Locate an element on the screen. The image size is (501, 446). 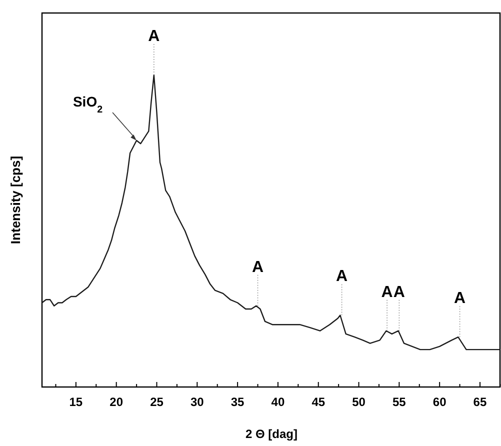
annotation: SiO$_{2}$ is located at coordinates (88, 105).